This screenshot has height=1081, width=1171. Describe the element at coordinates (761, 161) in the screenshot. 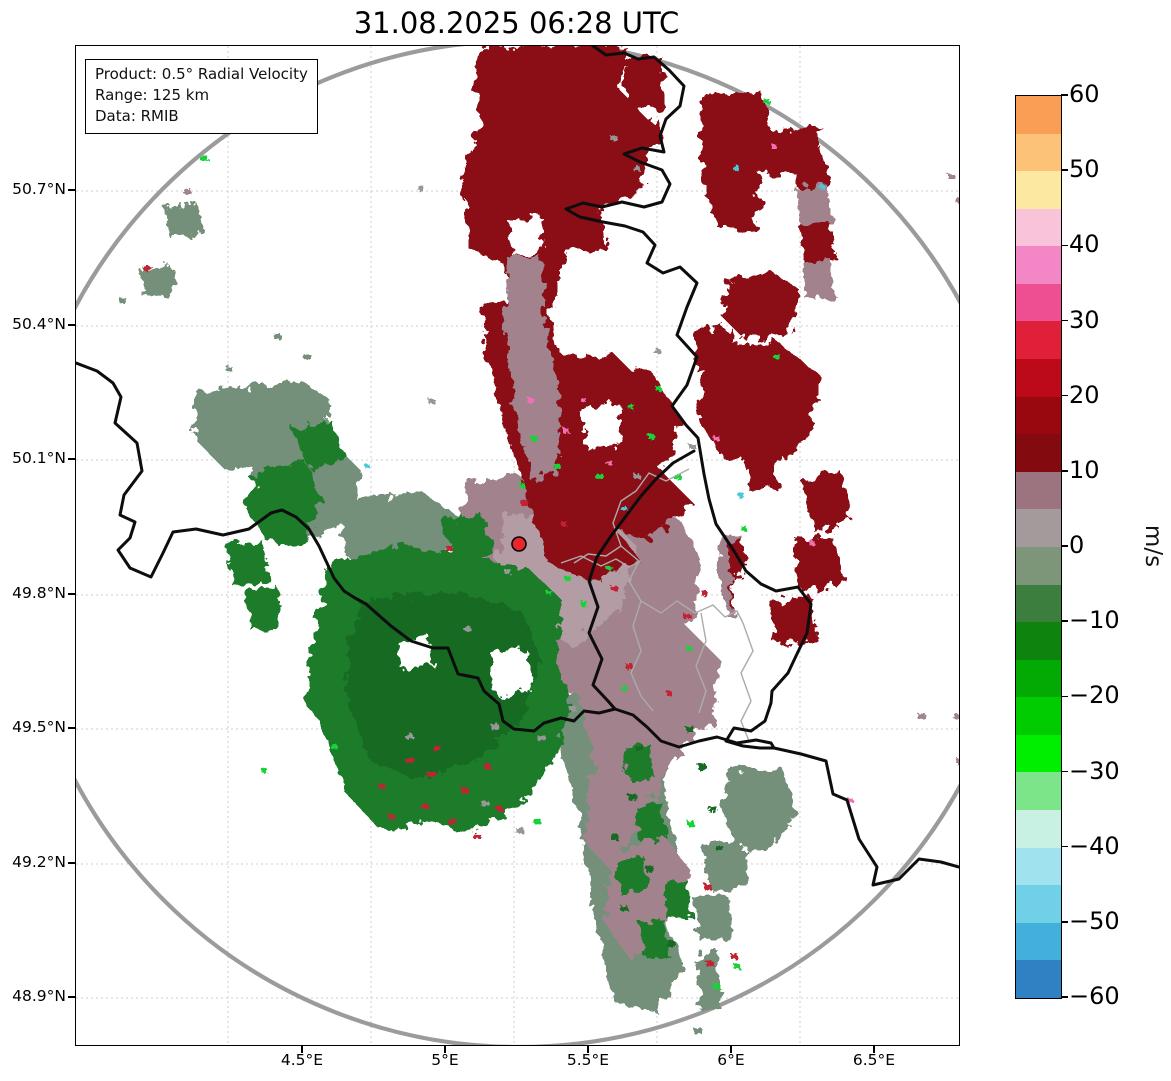

I see `velocity-region-red-ne-c` at that location.